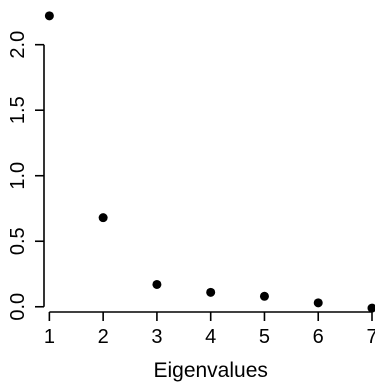  Describe the element at coordinates (18, 176) in the screenshot. I see `y-tick-label-1.0: 1.0` at that location.